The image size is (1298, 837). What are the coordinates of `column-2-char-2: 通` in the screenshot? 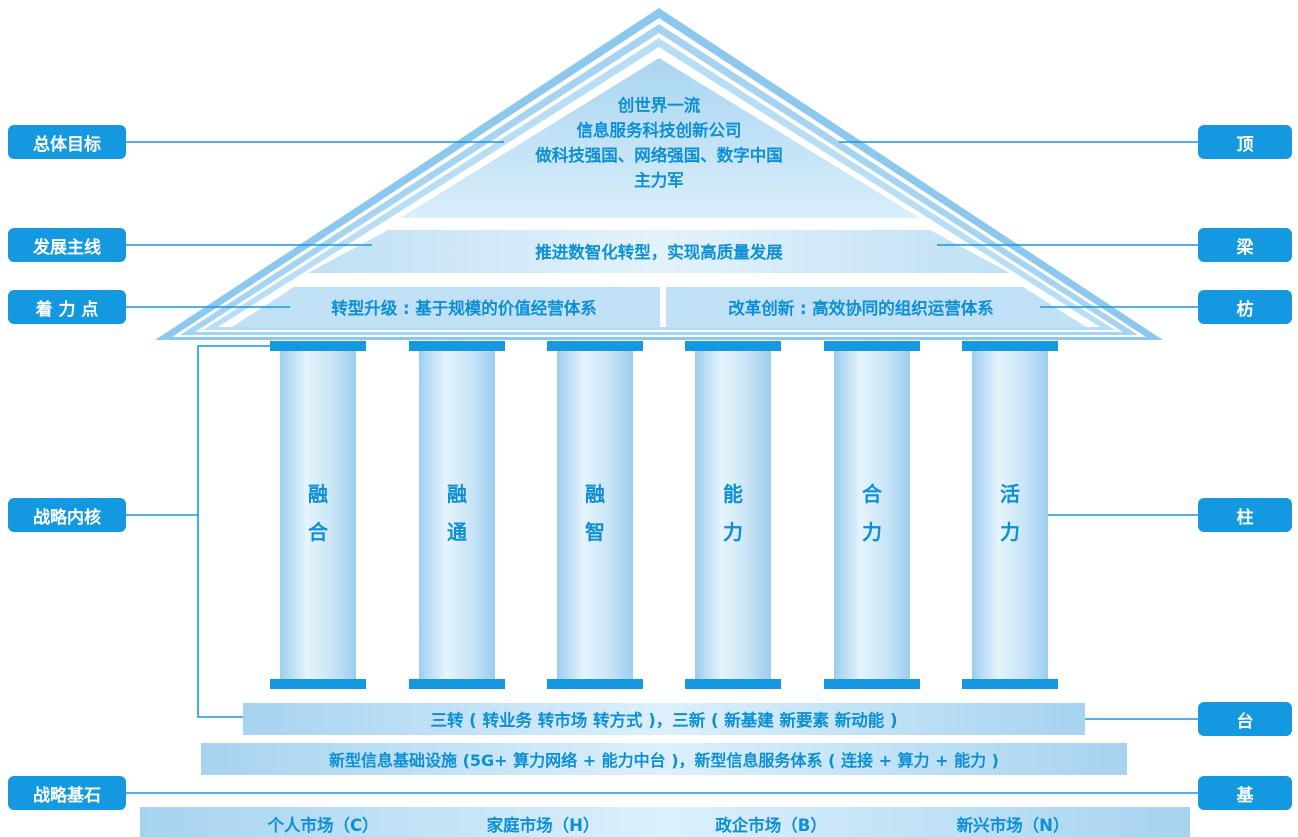 It's located at (457, 532).